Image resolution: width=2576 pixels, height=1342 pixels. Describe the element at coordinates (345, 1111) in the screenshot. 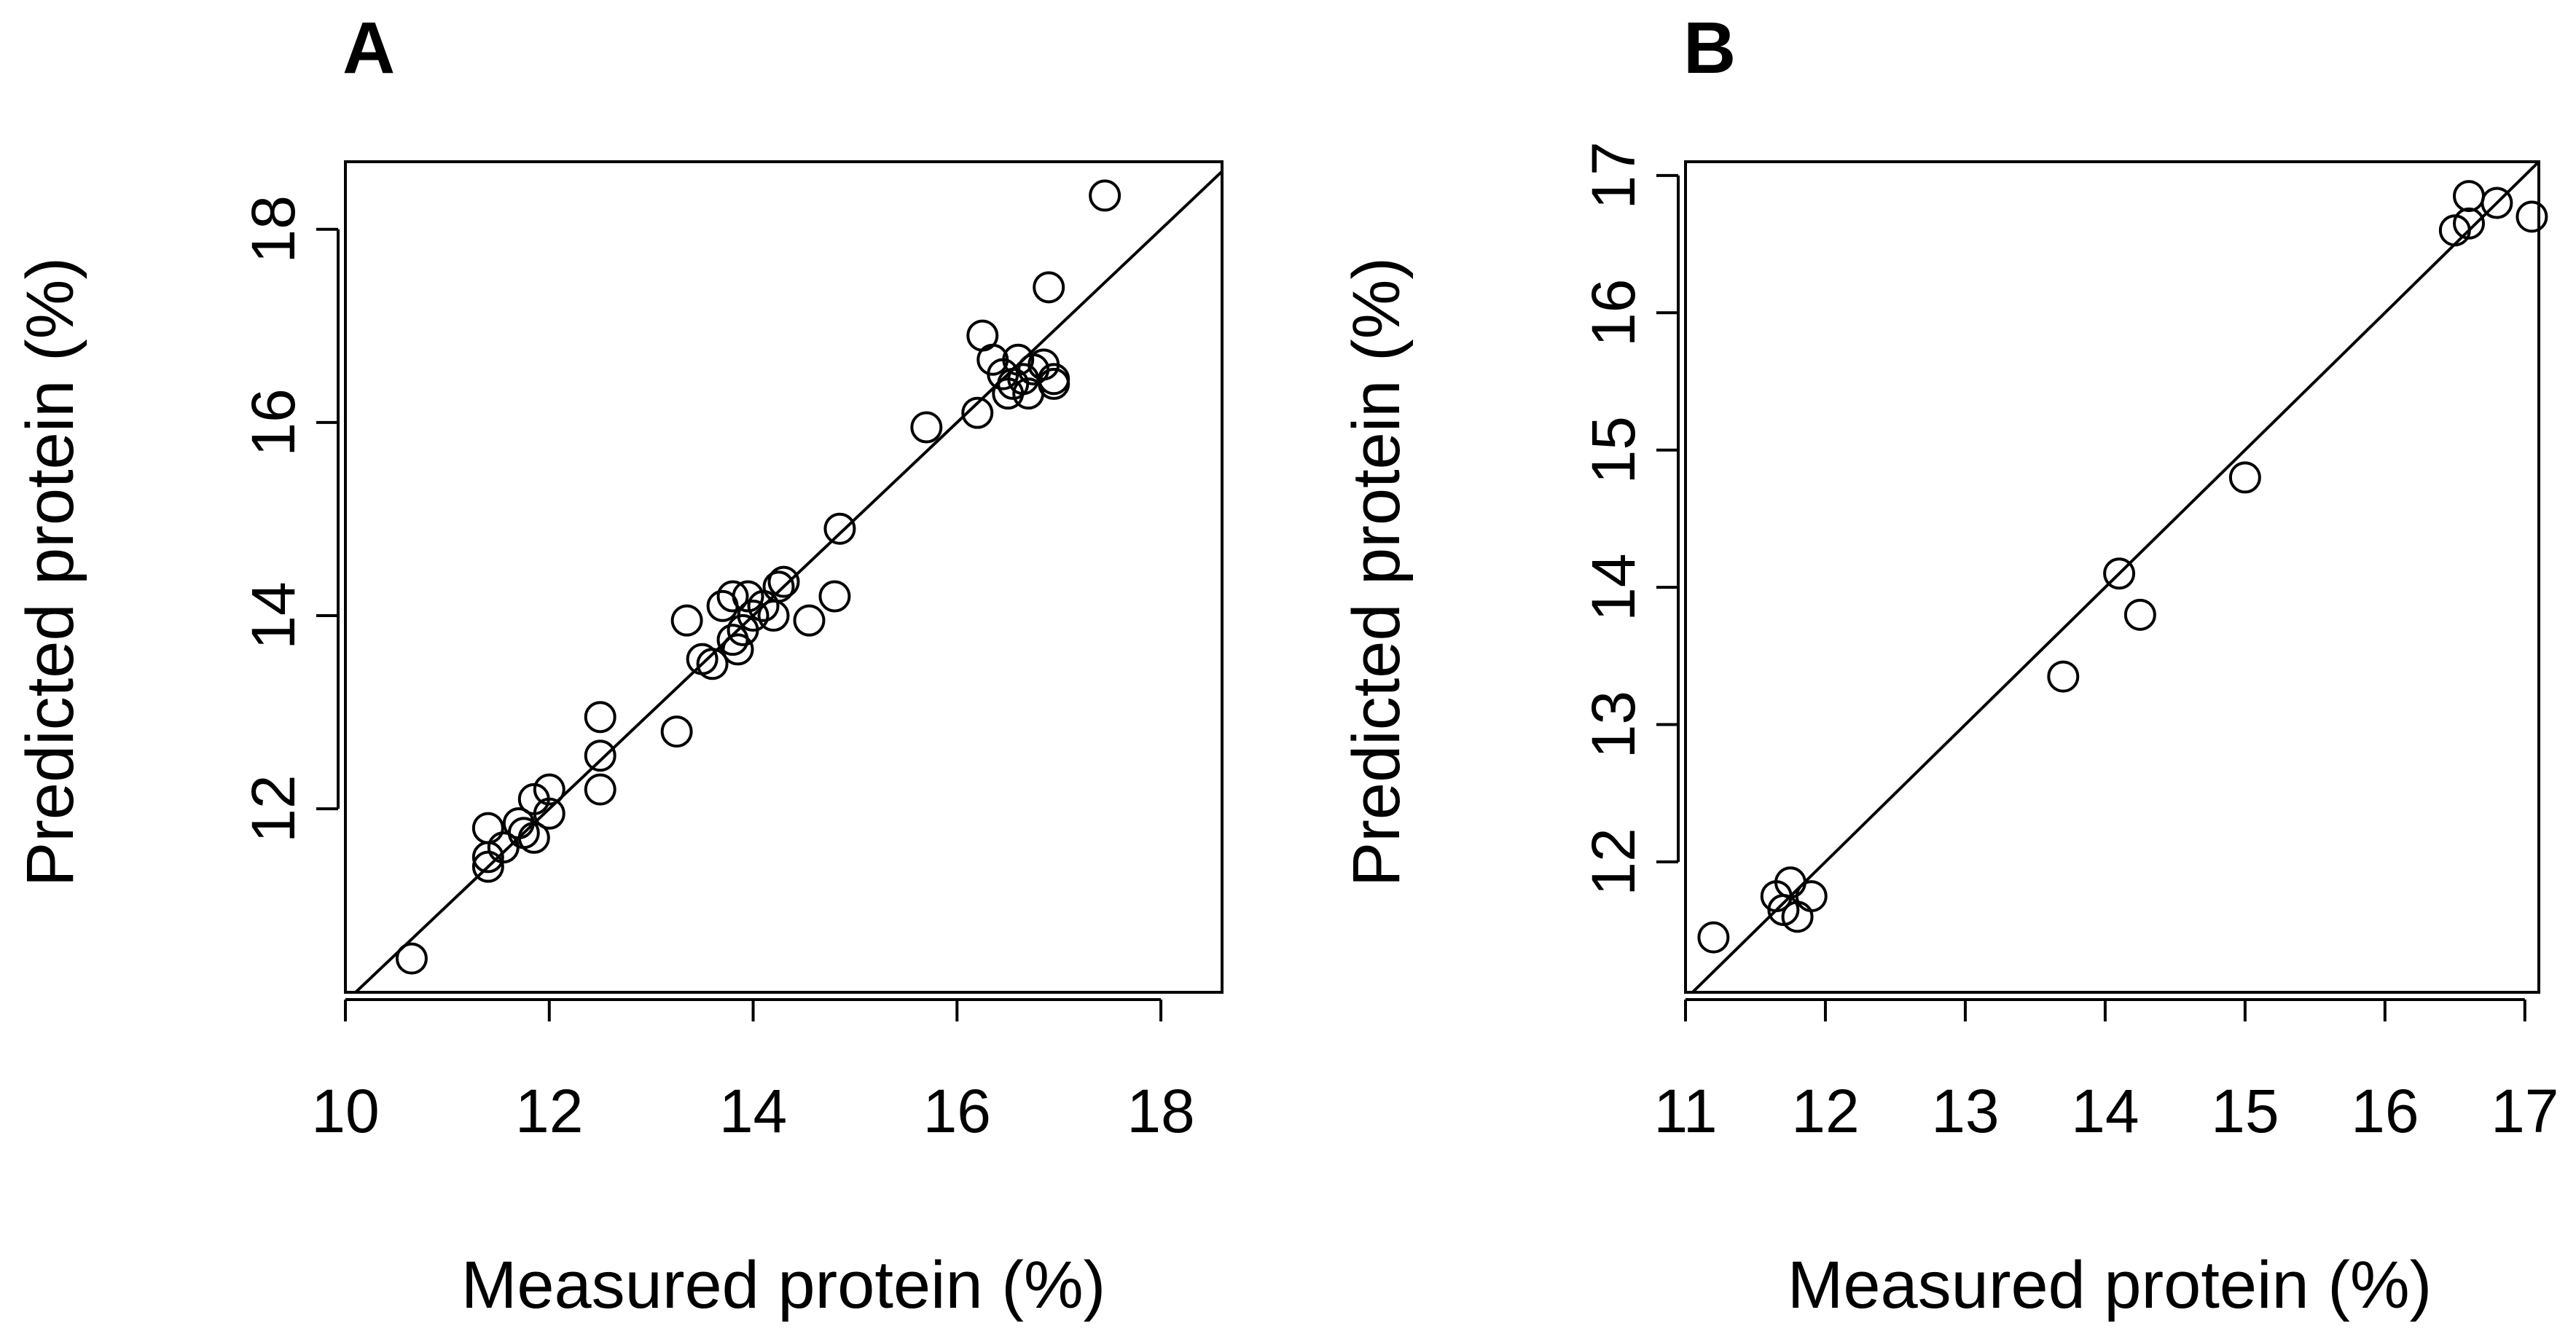

I see `x-tick-label: 10` at that location.